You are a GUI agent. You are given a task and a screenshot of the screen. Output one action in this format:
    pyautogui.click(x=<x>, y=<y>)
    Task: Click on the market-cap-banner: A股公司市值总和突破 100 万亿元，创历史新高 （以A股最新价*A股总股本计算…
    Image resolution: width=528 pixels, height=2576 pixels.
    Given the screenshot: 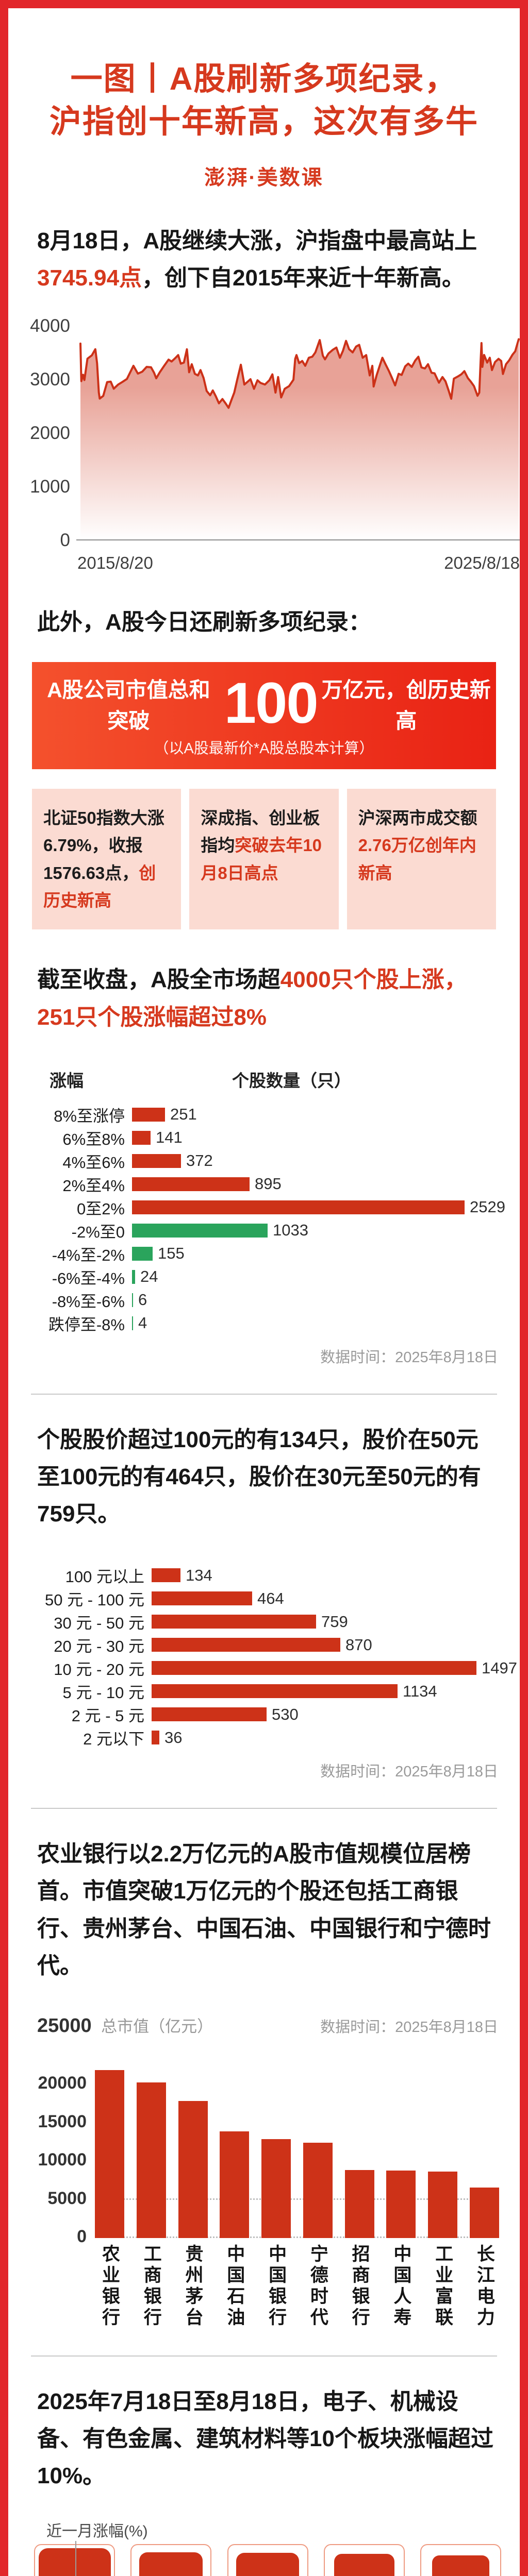 What is the action you would take?
    pyautogui.click(x=264, y=715)
    